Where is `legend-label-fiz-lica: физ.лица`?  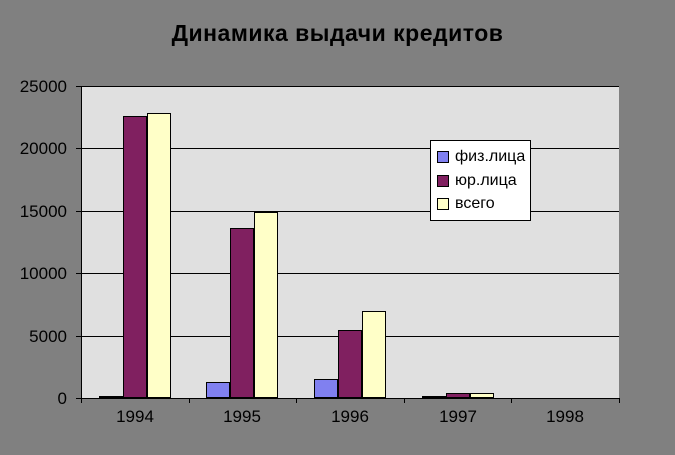
legend-label-fiz-lica: физ.лица is located at coordinates (490, 156).